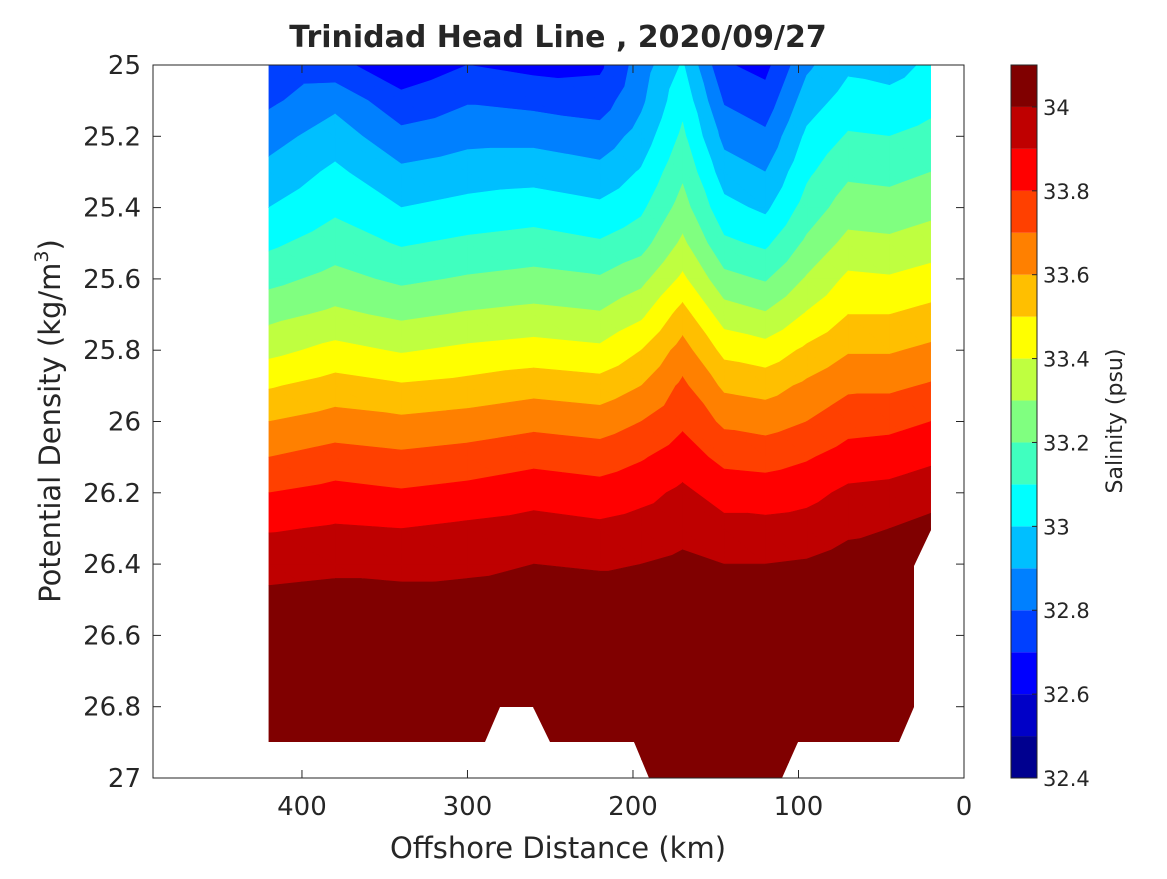 This screenshot has height=879, width=1167. Describe the element at coordinates (1066, 192) in the screenshot. I see `colorbar-tick-label: 33.8` at that location.